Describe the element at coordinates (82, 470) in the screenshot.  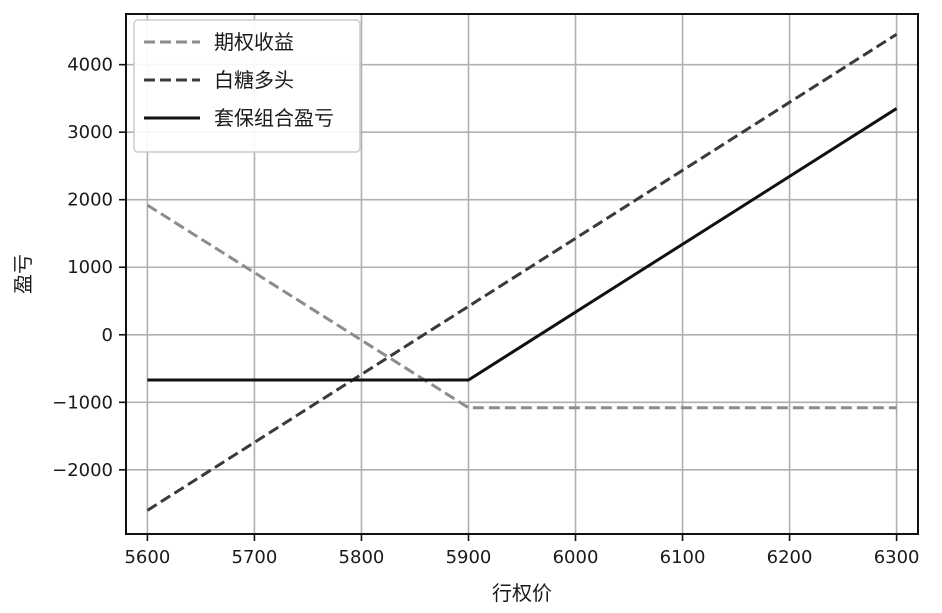
I see `y-tick-label: −2000` at that location.